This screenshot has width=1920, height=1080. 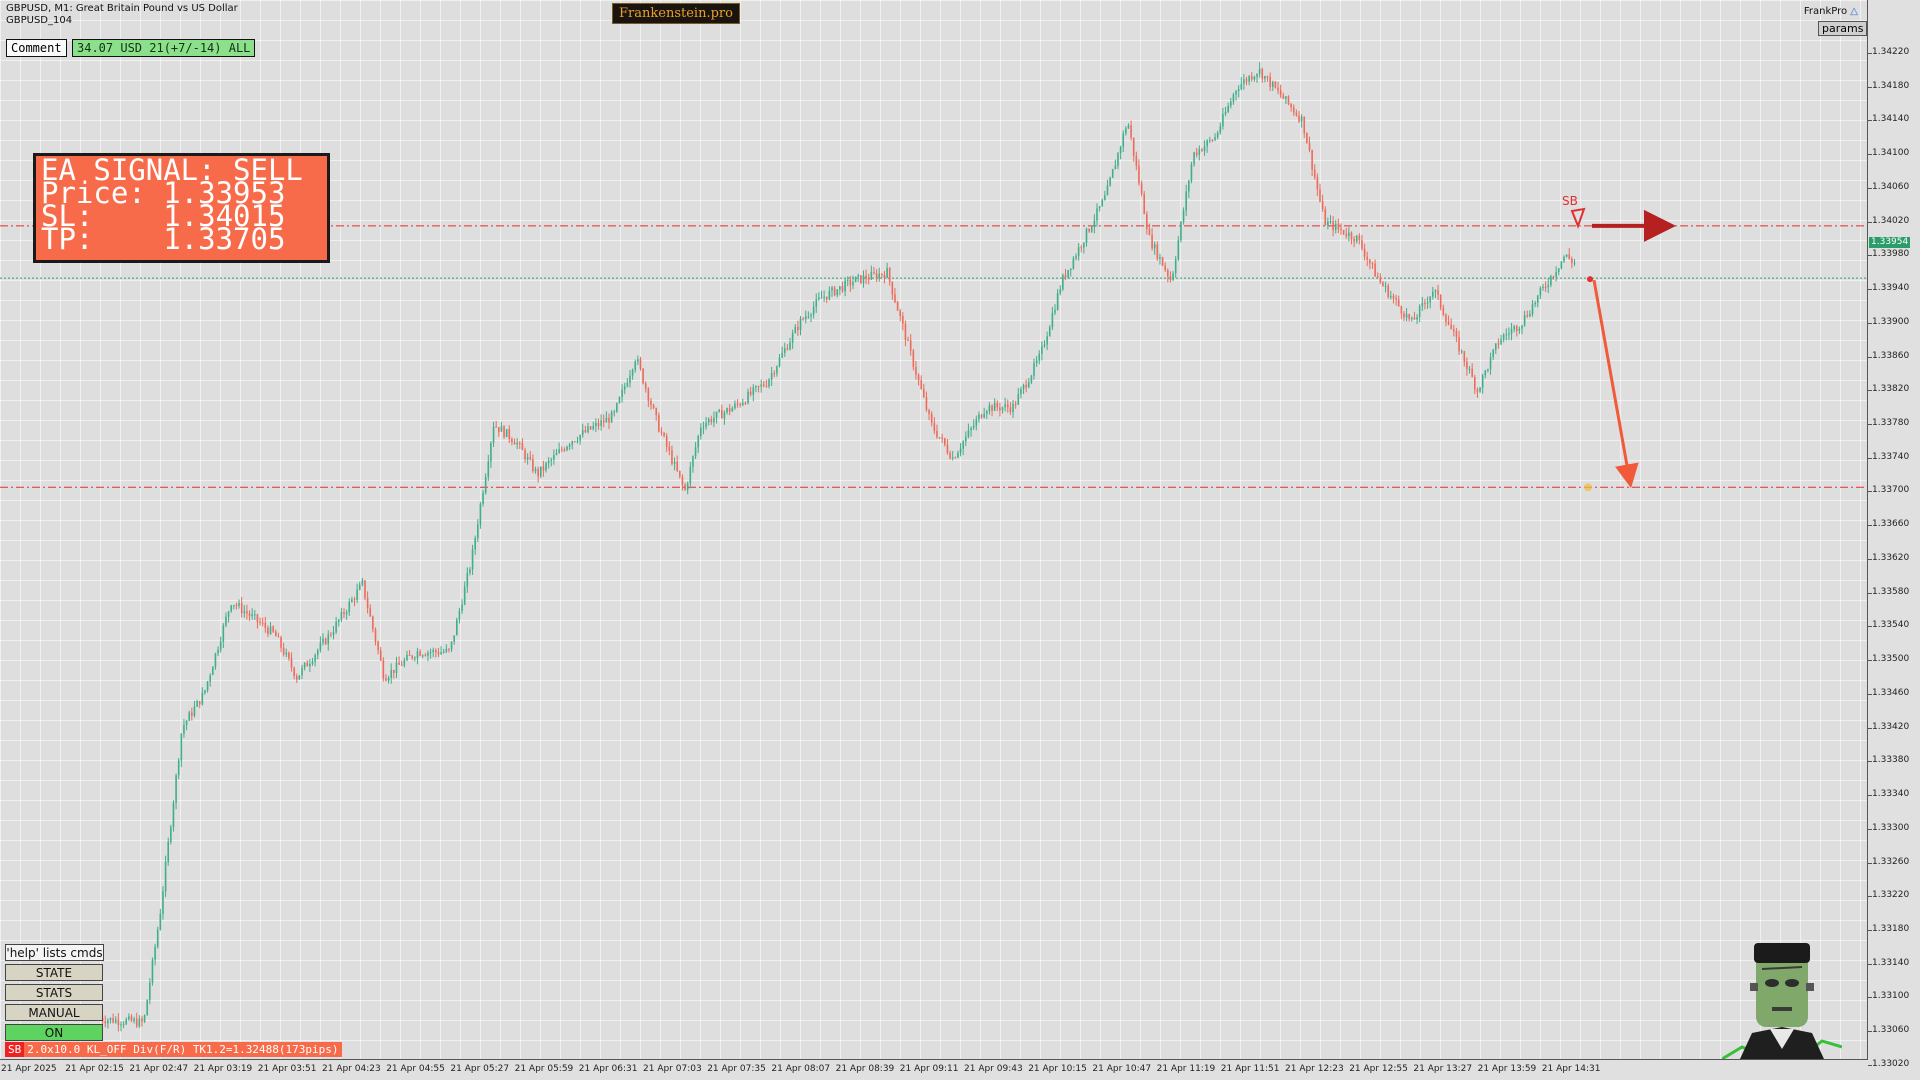 What do you see at coordinates (1057, 1069) in the screenshot?
I see `time-axis-label: 21 Apr 10:15` at bounding box center [1057, 1069].